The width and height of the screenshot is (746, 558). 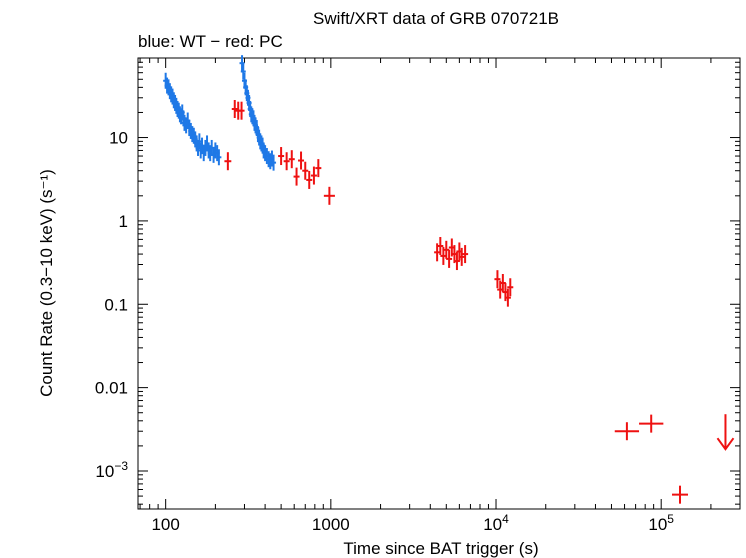 I want to click on x-tick-label: 10⁵, so click(x=661, y=523).